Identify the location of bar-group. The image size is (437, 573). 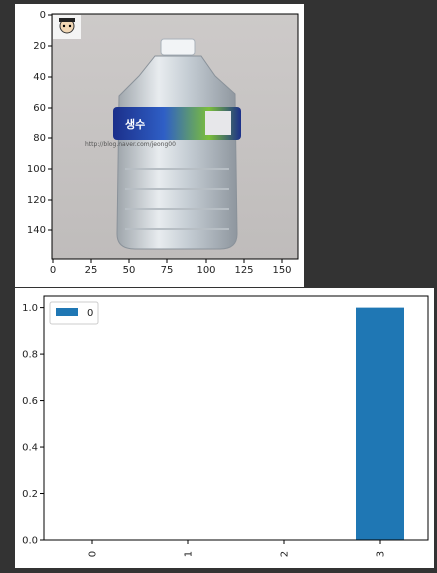
(380, 423).